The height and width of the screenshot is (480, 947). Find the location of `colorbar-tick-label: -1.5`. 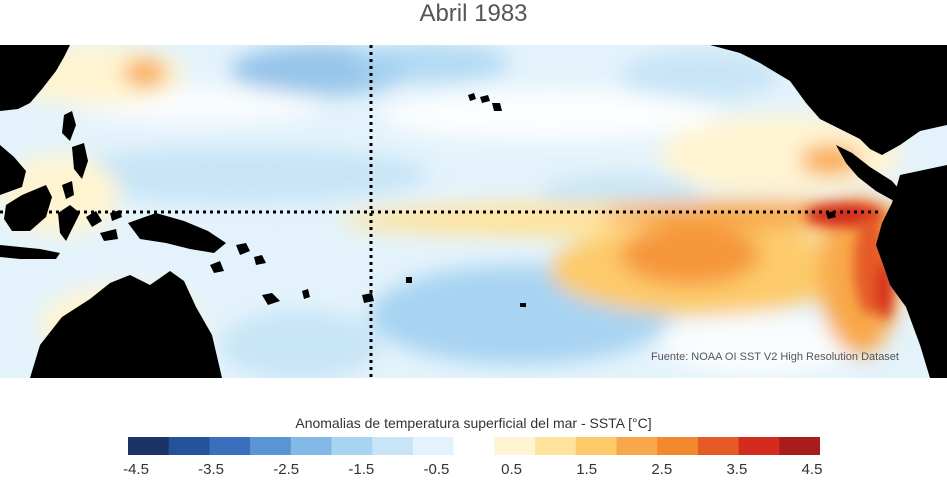

colorbar-tick-label: -1.5 is located at coordinates (361, 469).